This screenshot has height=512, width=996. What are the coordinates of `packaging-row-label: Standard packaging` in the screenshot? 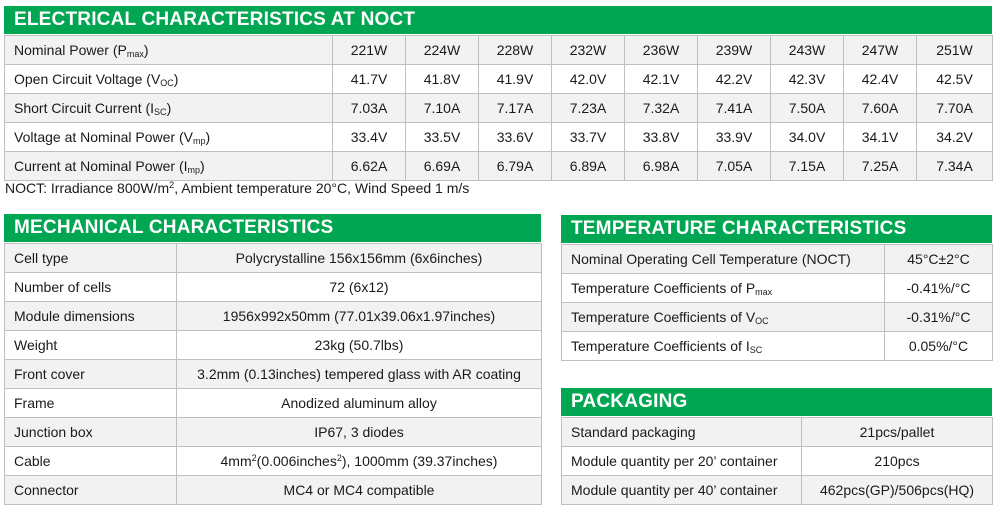 It's located at (681, 432).